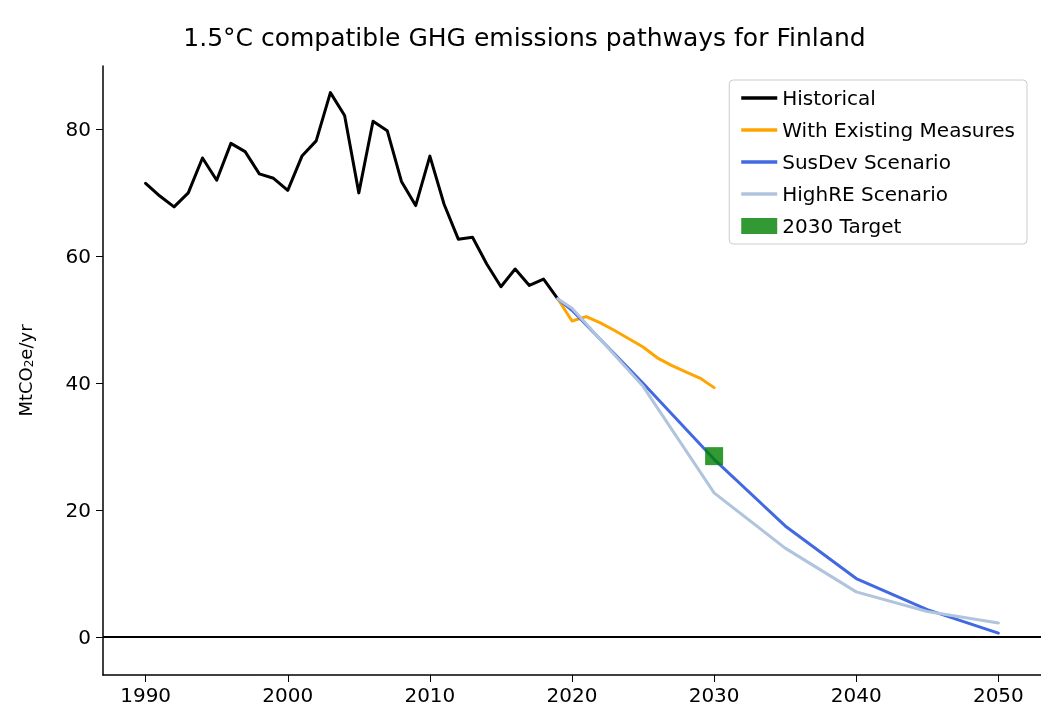 This screenshot has width=1049, height=713. What do you see at coordinates (829, 98) in the screenshot?
I see `legend-label: Historical` at bounding box center [829, 98].